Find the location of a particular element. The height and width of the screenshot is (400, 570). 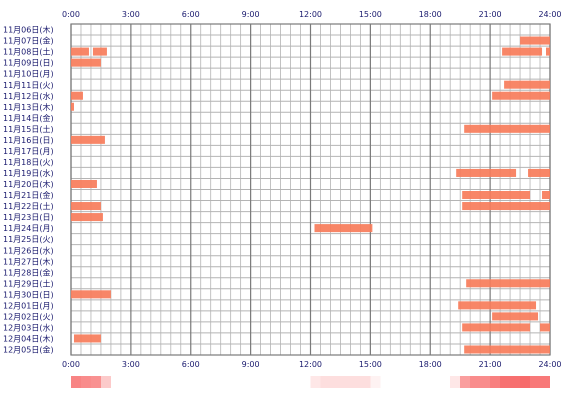

x-tick-label: 12:00 is located at coordinates (310, 14).